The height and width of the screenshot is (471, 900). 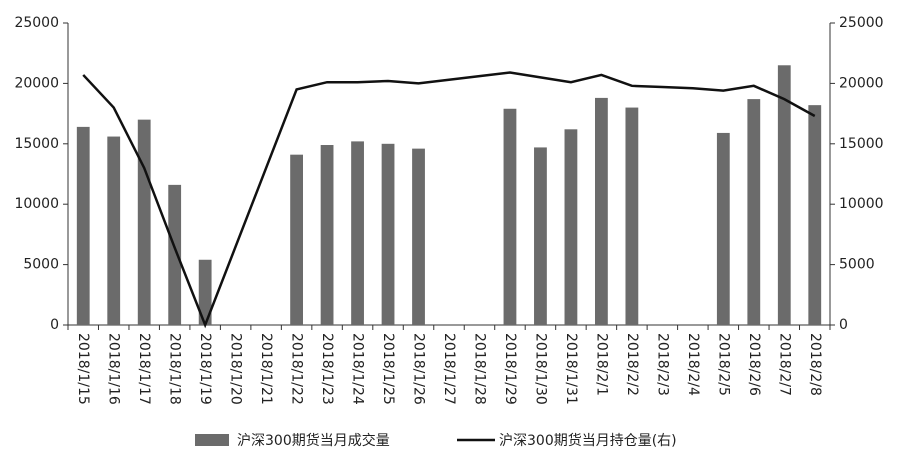 What do you see at coordinates (857, 265) in the screenshot?
I see `y2-tick-label: 5000` at bounding box center [857, 265].